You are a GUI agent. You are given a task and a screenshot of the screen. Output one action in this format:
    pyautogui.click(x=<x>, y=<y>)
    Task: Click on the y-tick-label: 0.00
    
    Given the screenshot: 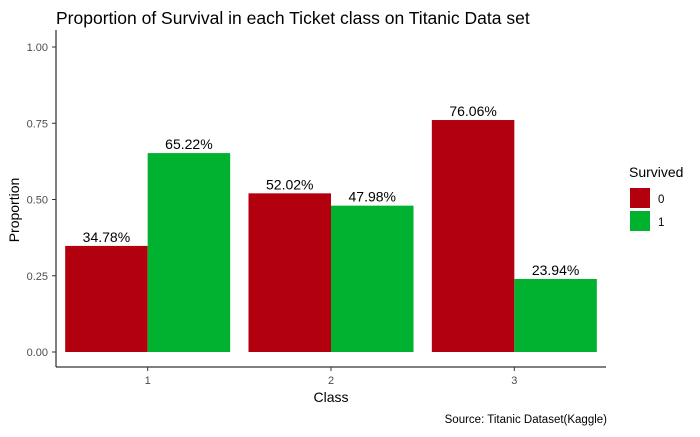 What is the action you would take?
    pyautogui.click(x=37, y=353)
    